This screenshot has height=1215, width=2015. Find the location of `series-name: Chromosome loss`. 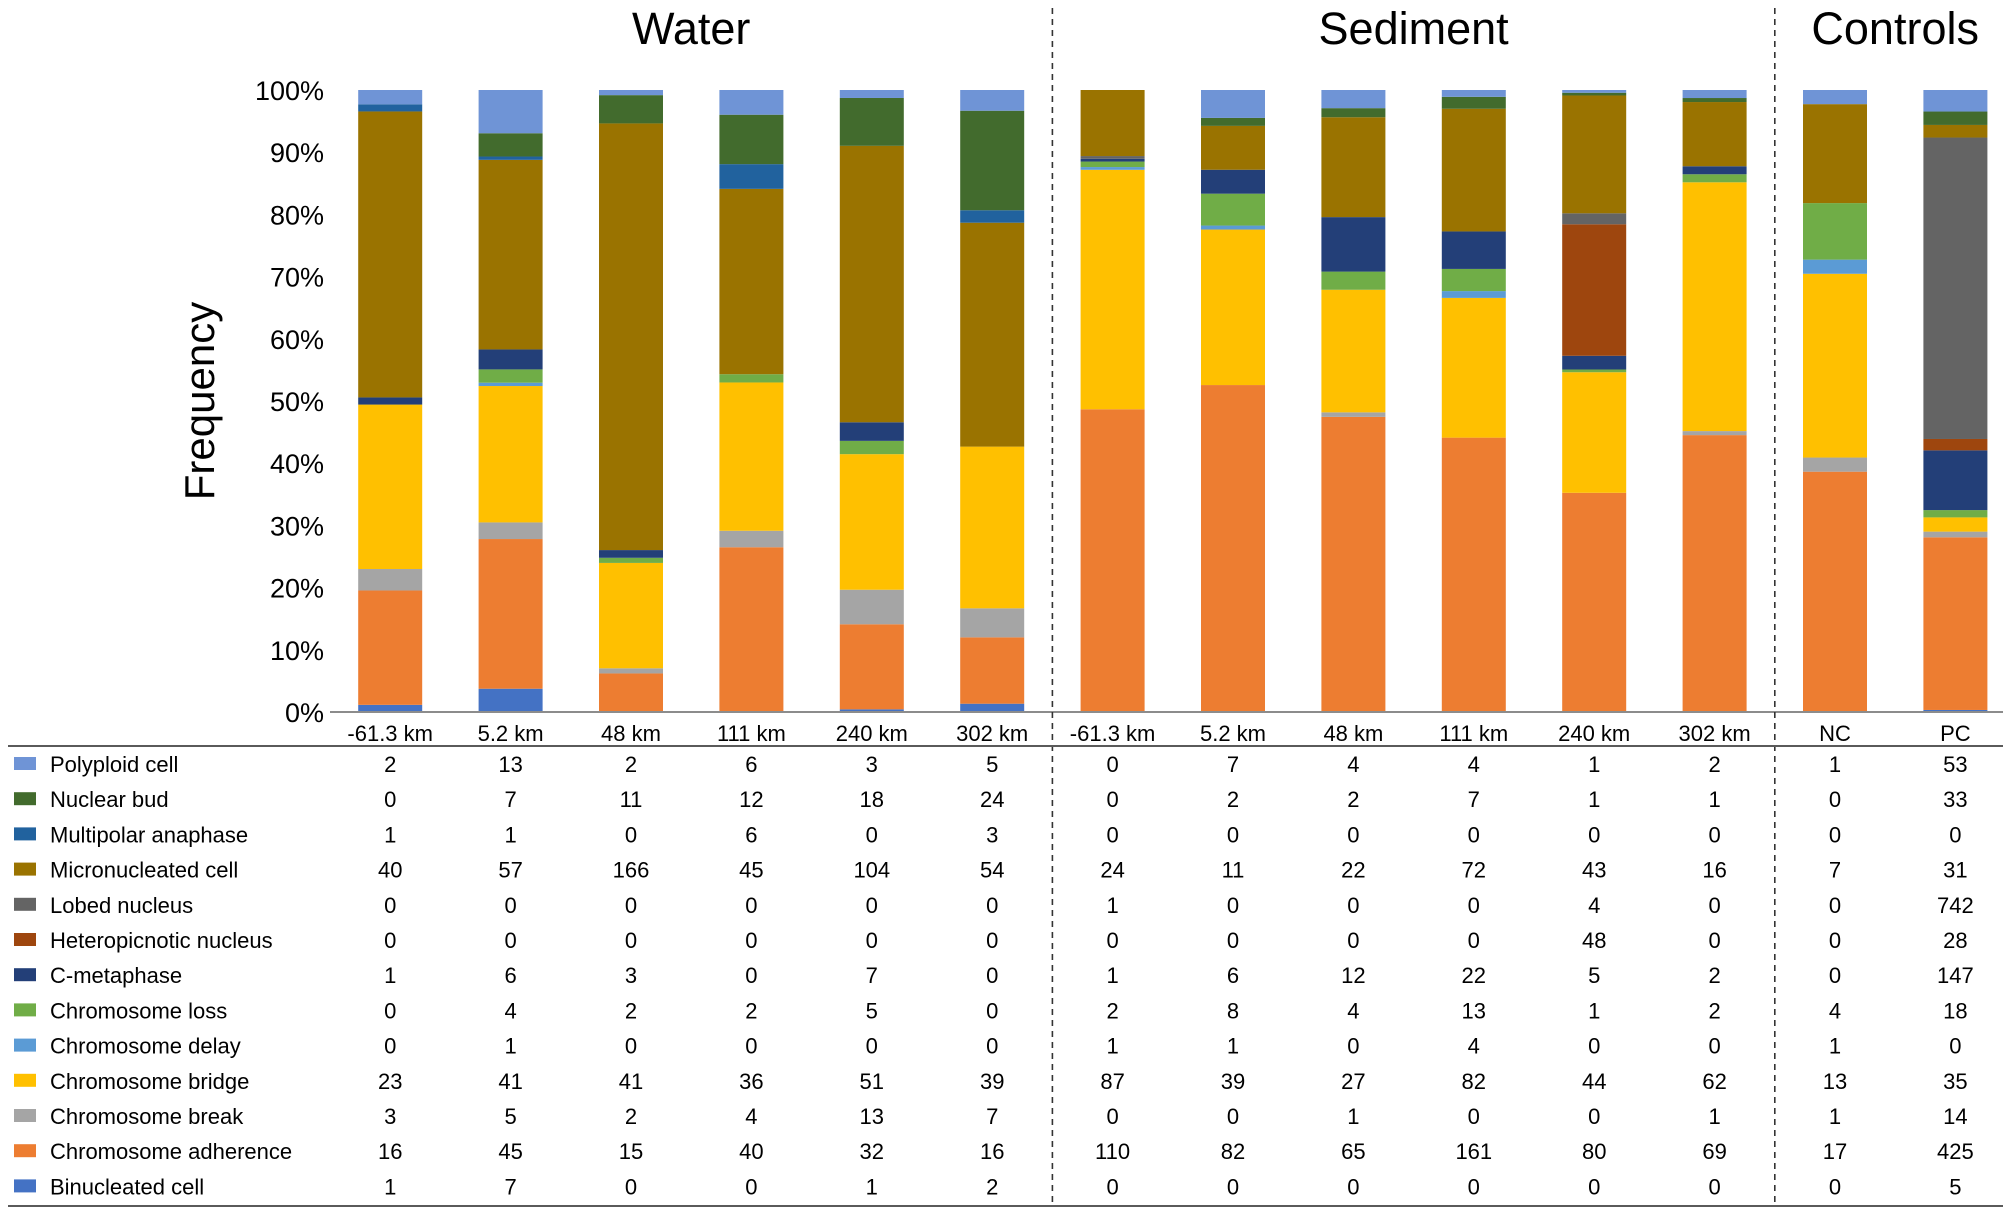

series-name: Chromosome loss is located at coordinates (138, 1010).